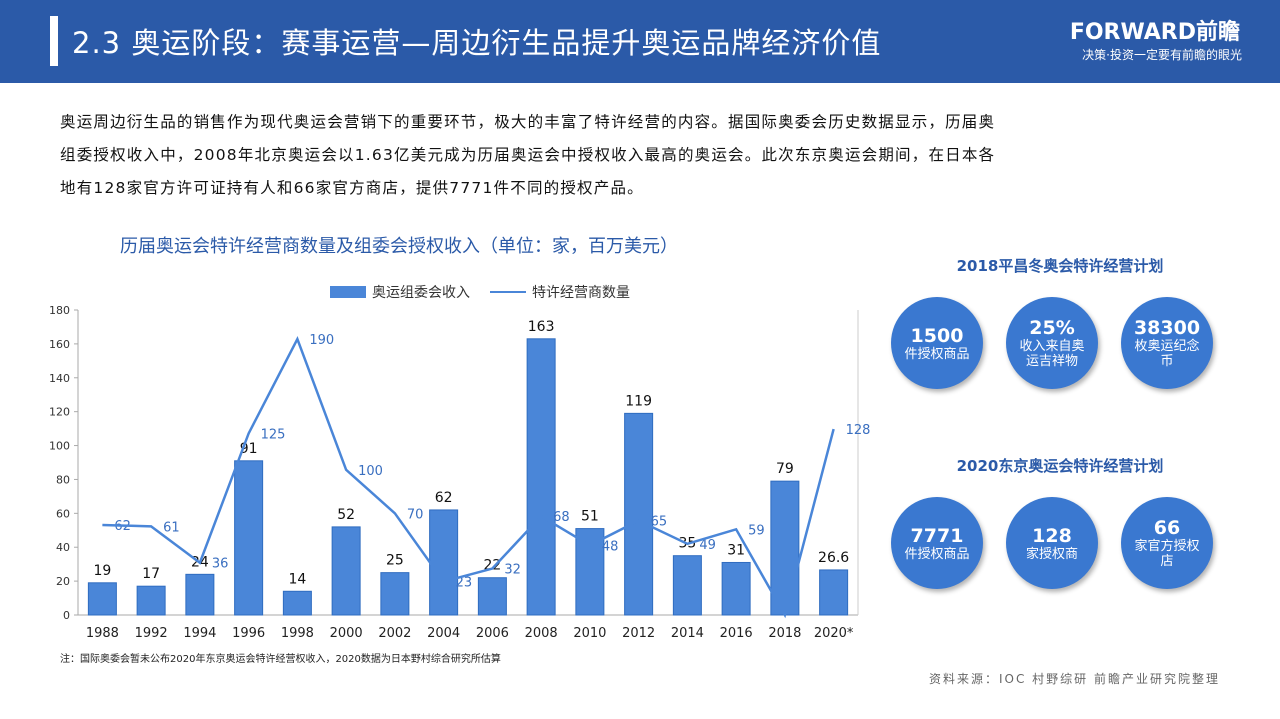 The height and width of the screenshot is (719, 1280). Describe the element at coordinates (1060, 266) in the screenshot. I see `panel-title: 2018平昌冬奥会特许经营计划` at that location.